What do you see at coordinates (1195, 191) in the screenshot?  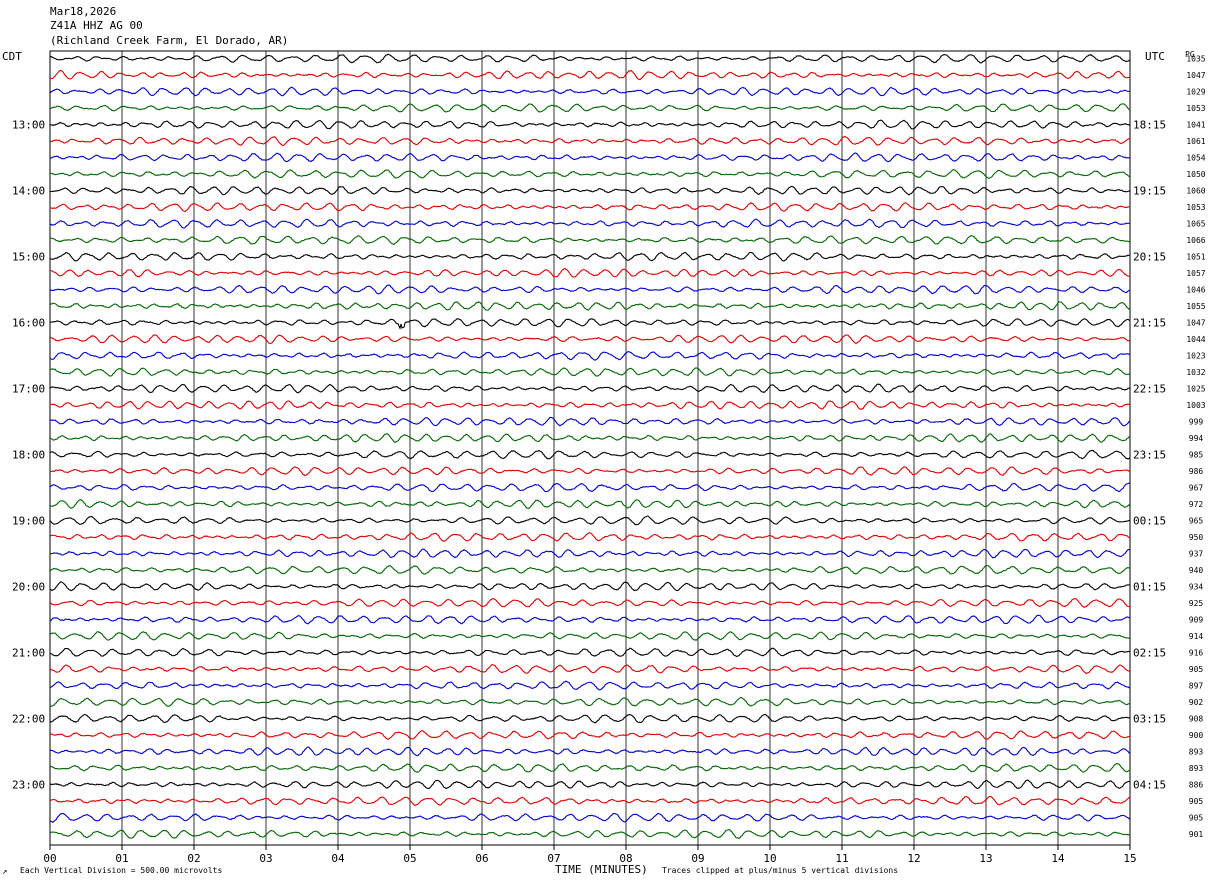 I see `row-value-label: 1060` at bounding box center [1195, 191].